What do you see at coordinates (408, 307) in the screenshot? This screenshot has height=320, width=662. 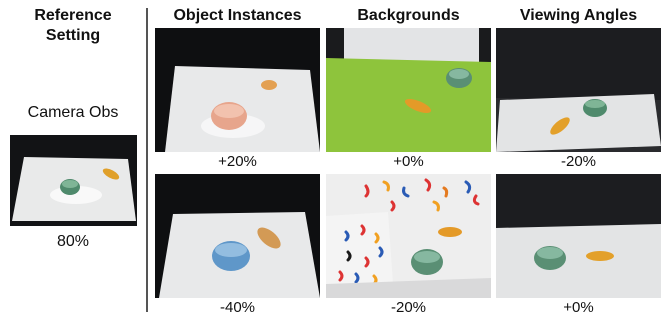 I see `backgrounds-delta-bottom: -20%` at bounding box center [408, 307].